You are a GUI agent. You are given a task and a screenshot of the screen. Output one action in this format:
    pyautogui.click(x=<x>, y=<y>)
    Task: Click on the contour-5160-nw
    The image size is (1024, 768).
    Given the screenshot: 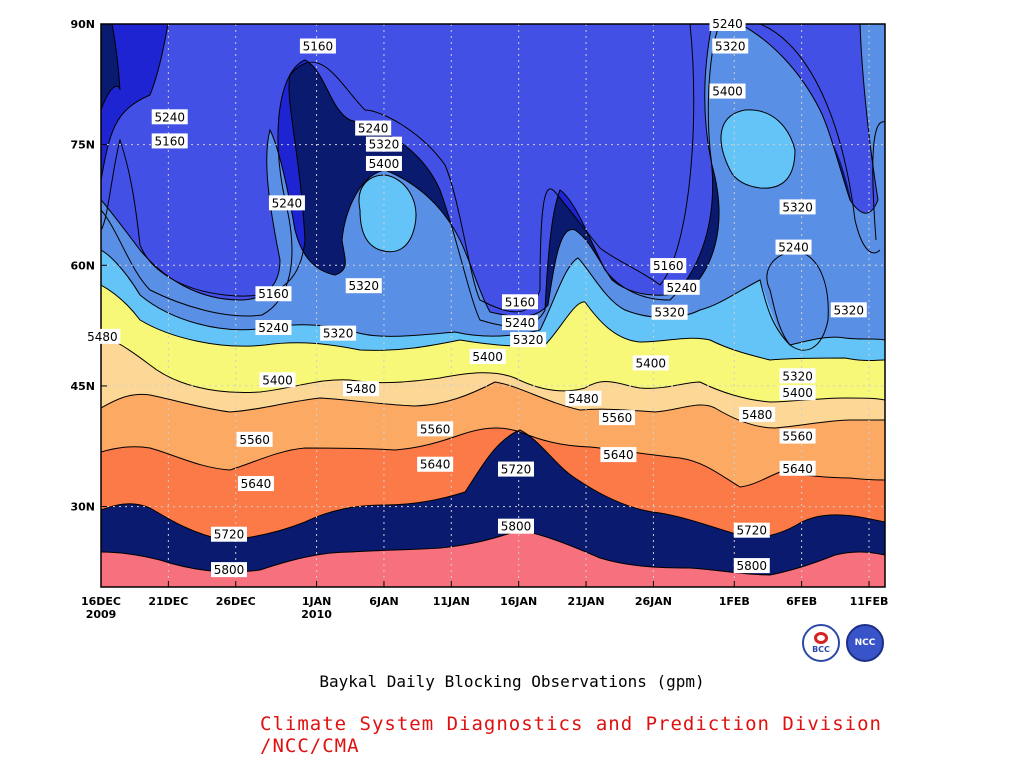 What is the action you would take?
    pyautogui.click(x=111, y=67)
    